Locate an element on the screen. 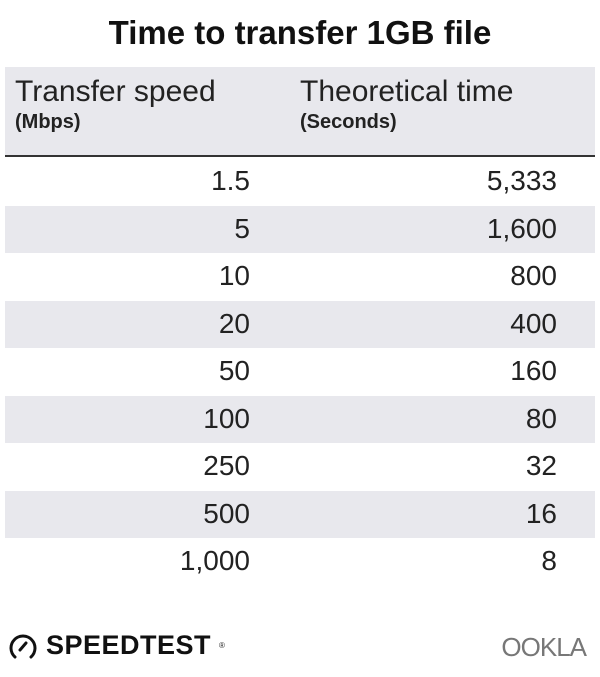 Image resolution: width=600 pixels, height=677 pixels. column-unit: (Mbps) is located at coordinates (48, 122).